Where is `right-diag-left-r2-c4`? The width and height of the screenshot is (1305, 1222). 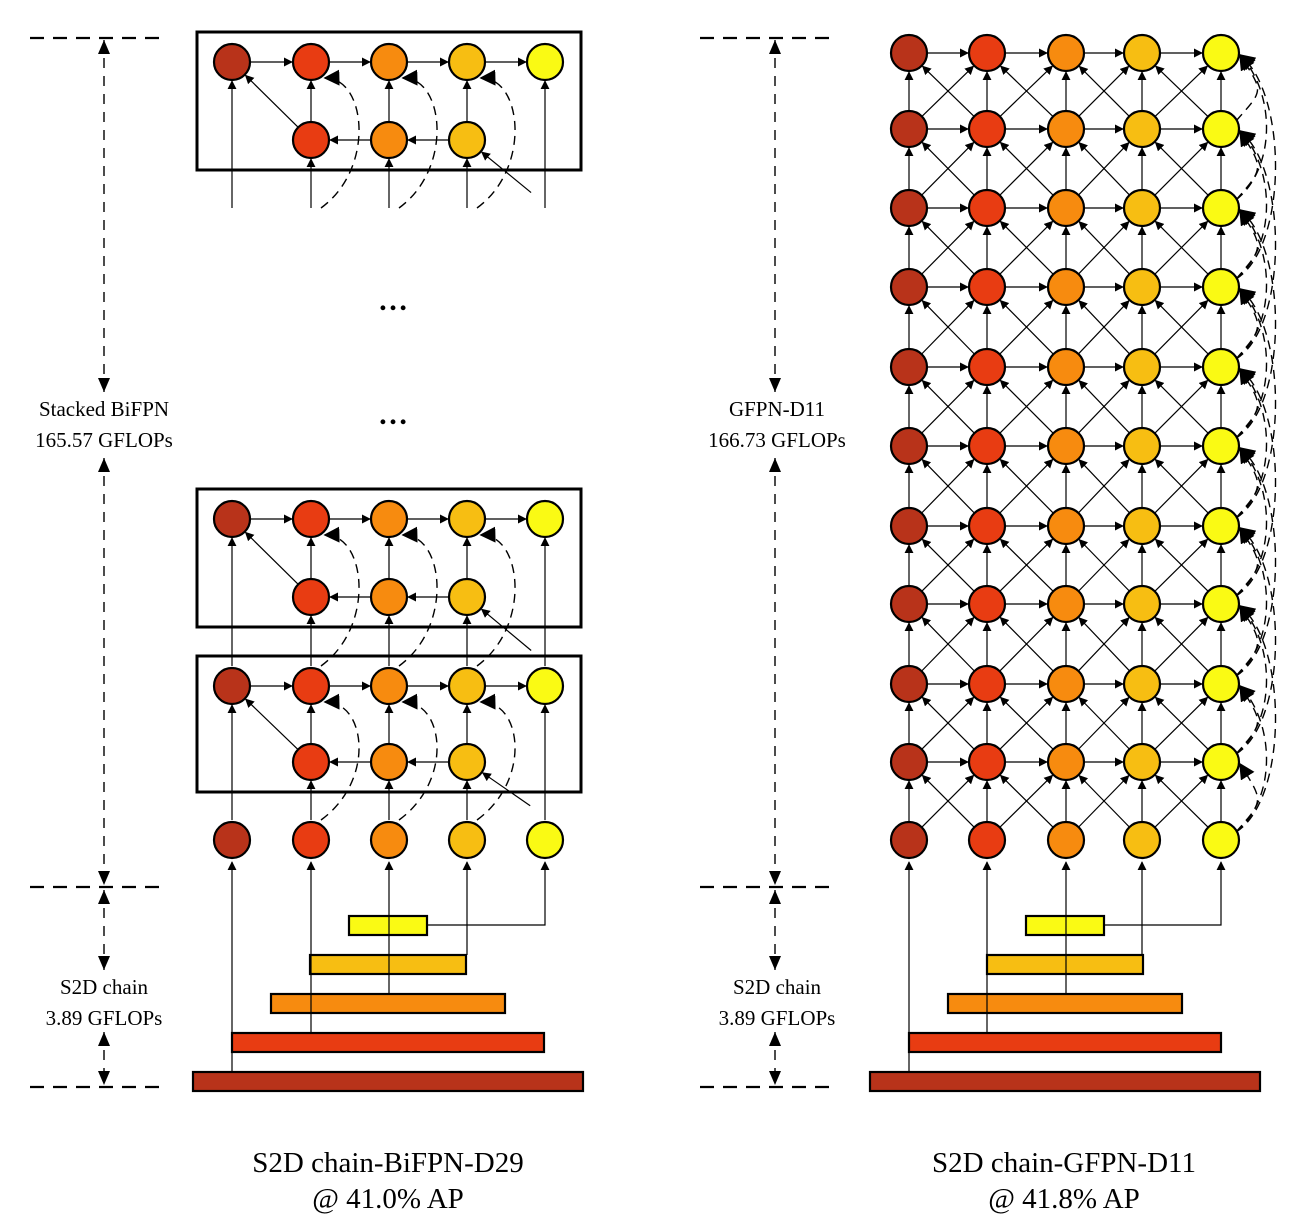 right-diag-left-r2-c4 is located at coordinates (1104, 169).